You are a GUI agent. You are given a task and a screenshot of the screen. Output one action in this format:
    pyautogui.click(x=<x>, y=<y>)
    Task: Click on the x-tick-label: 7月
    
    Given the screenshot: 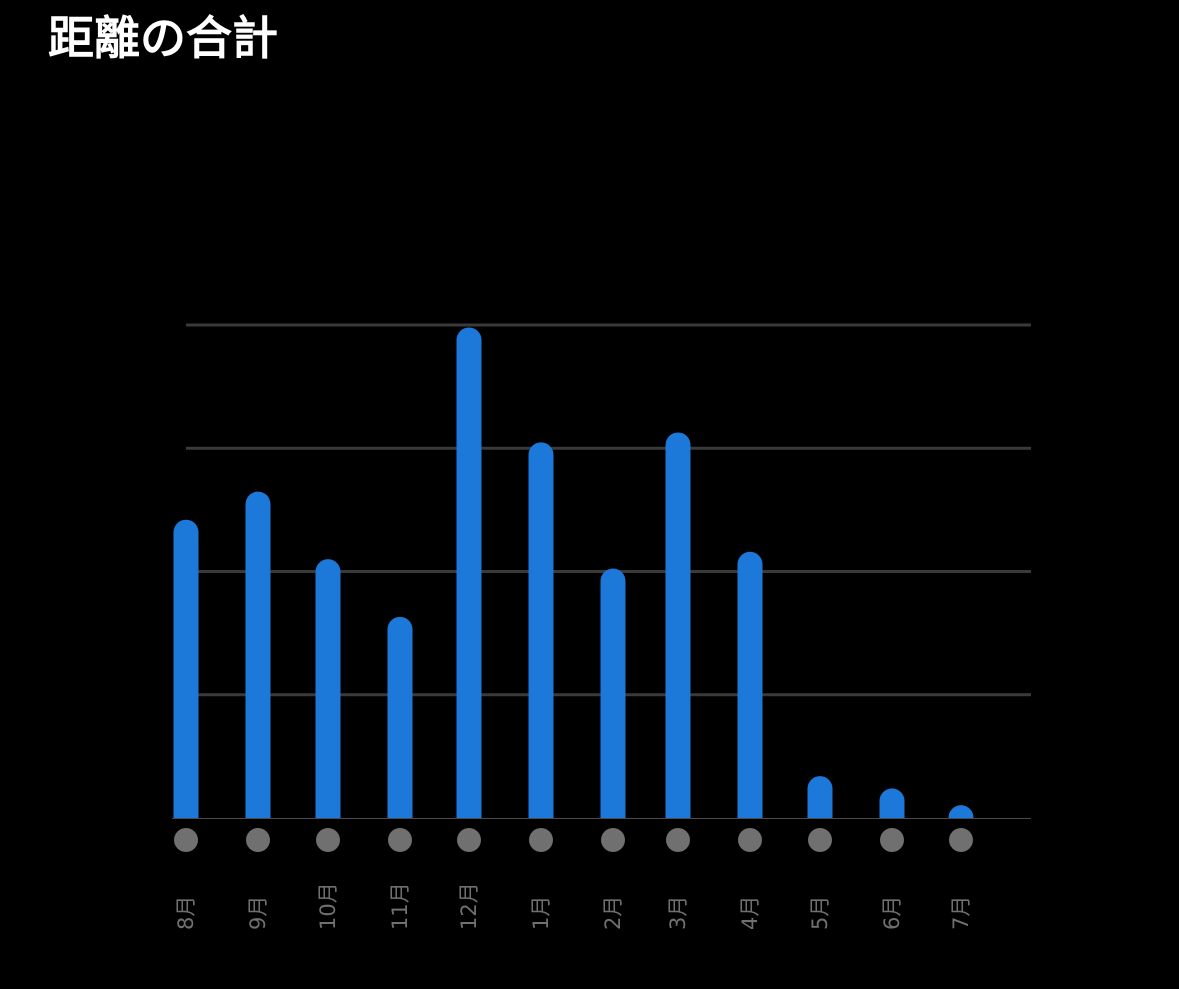 What is the action you would take?
    pyautogui.click(x=961, y=913)
    